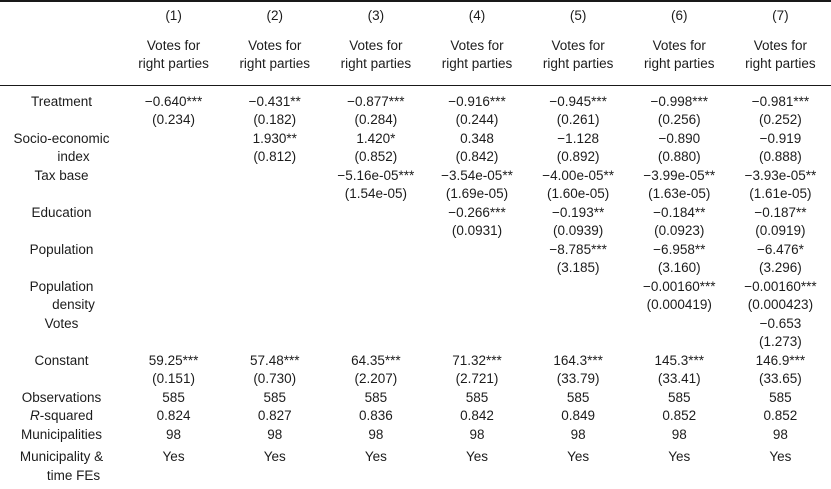  I want to click on coef-cell: −3.99e-05**, so click(679, 175).